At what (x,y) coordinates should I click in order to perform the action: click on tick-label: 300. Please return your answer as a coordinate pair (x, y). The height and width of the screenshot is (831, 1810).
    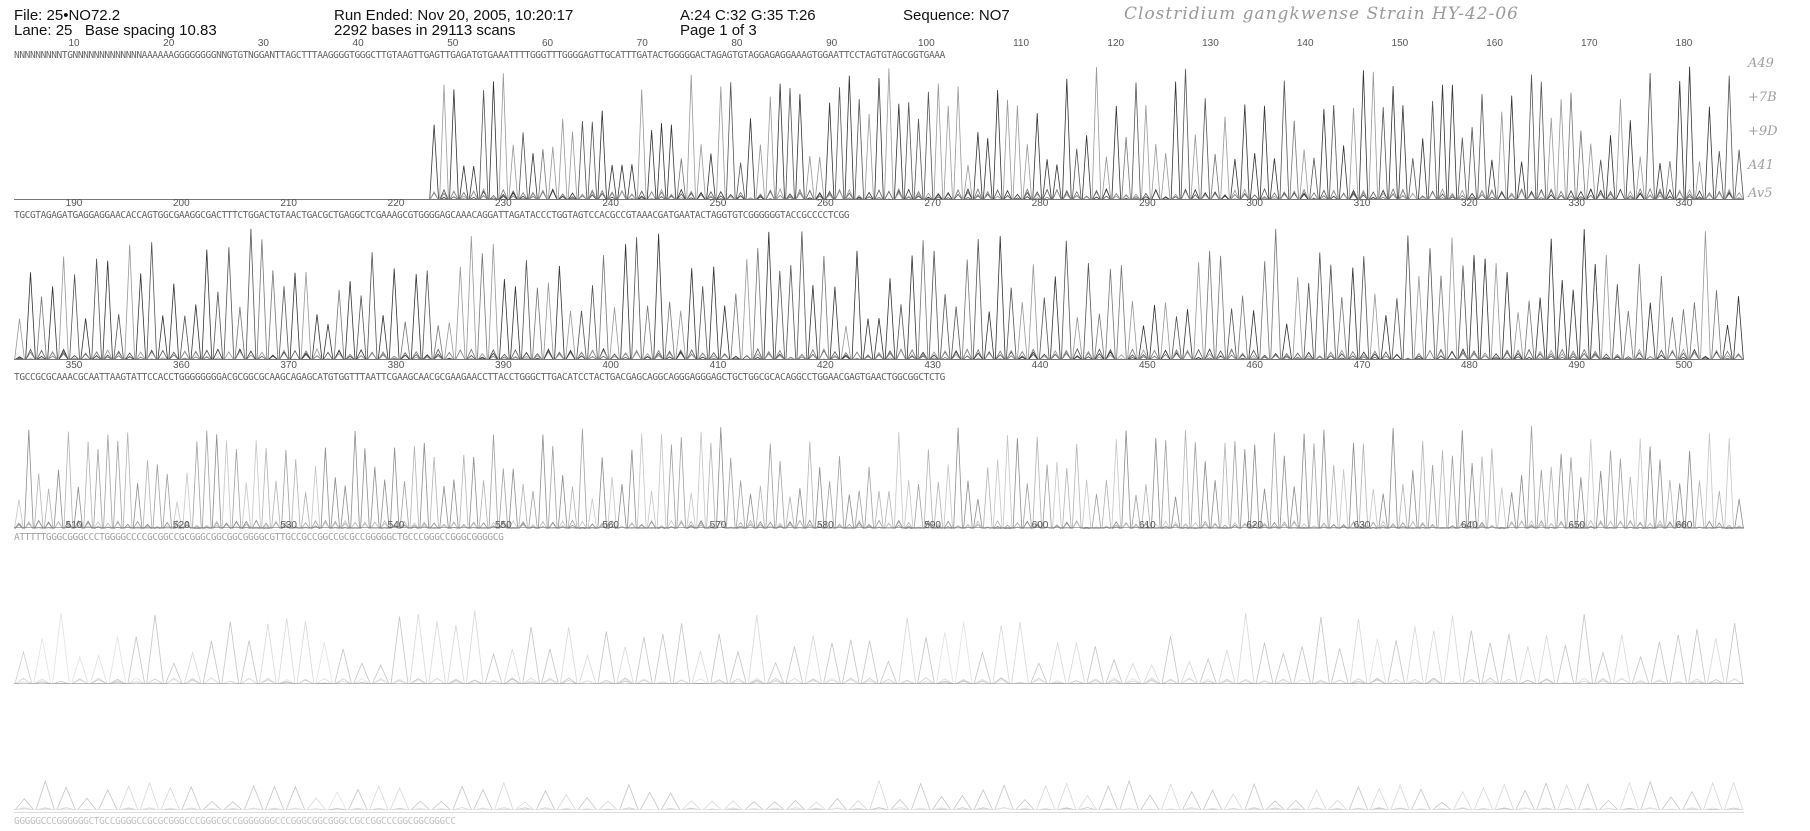
    Looking at the image, I should click on (1254, 203).